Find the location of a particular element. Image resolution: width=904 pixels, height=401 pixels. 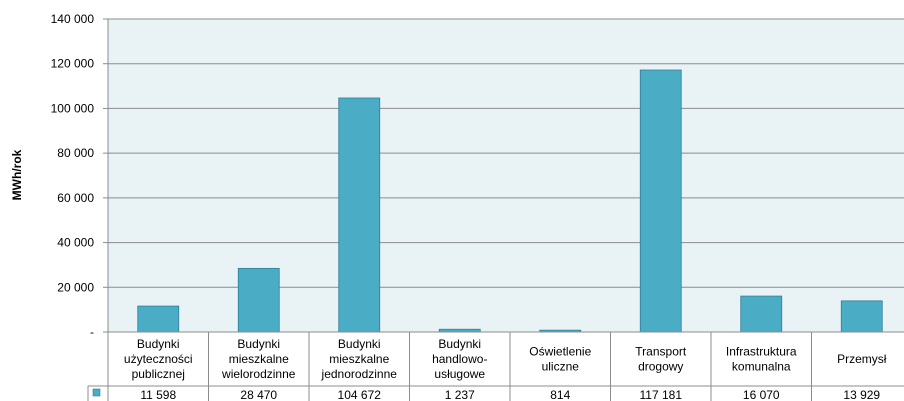

y-tick-label: 120 000 is located at coordinates (73, 64).